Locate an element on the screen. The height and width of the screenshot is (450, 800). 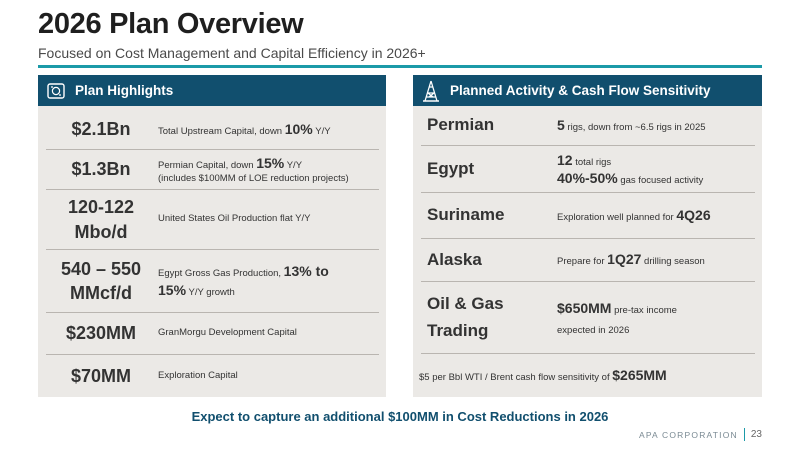
plan-highlights-title: Plan Highlights is located at coordinates (124, 90).